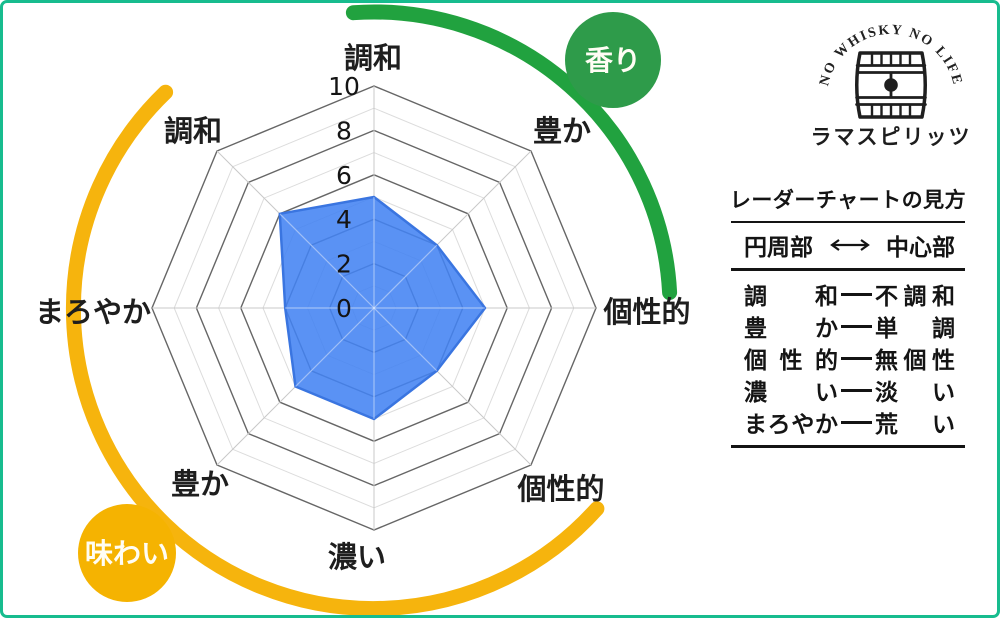 The width and height of the screenshot is (1000, 618). What do you see at coordinates (344, 308) in the screenshot?
I see `tick-label-0: 0` at bounding box center [344, 308].